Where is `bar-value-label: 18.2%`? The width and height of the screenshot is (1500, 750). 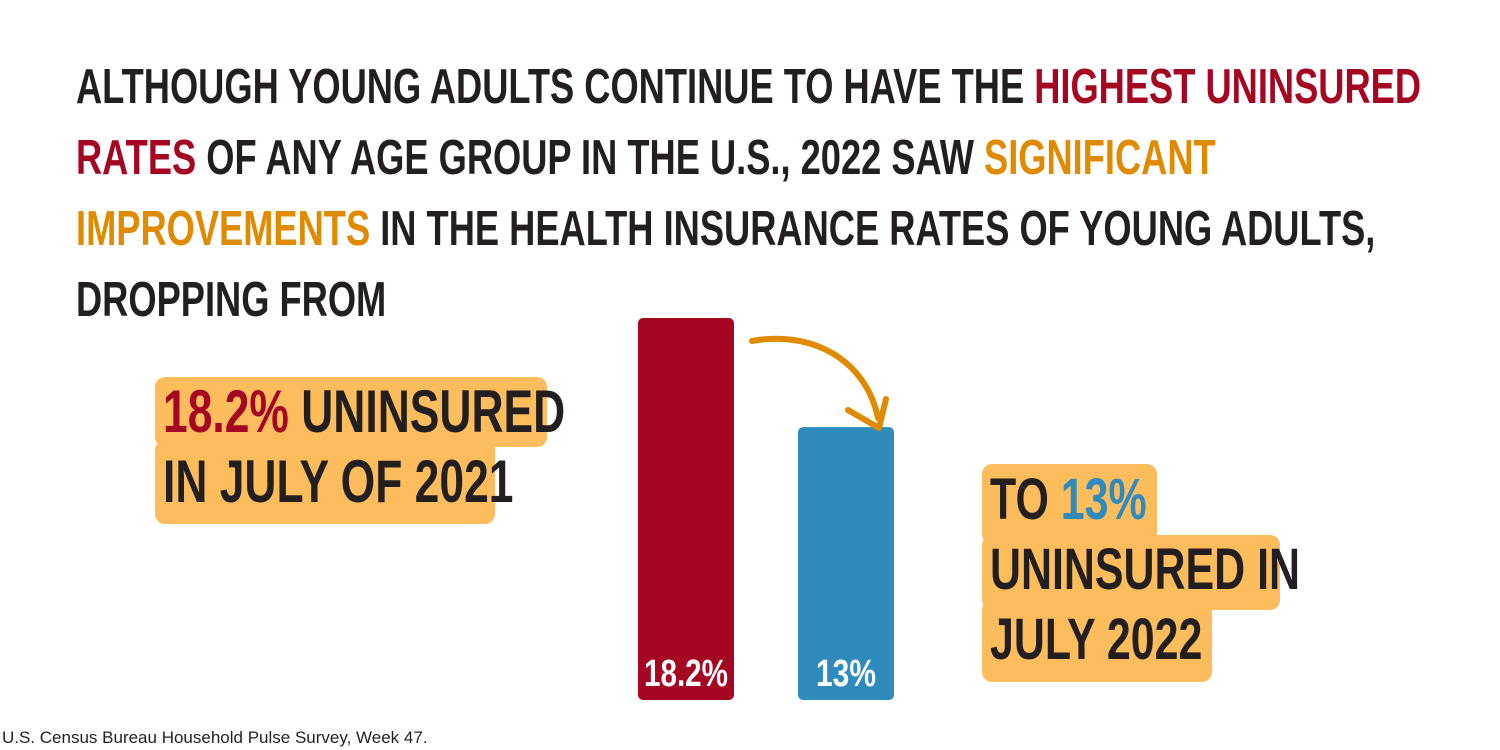 bar-value-label: 18.2% is located at coordinates (686, 674).